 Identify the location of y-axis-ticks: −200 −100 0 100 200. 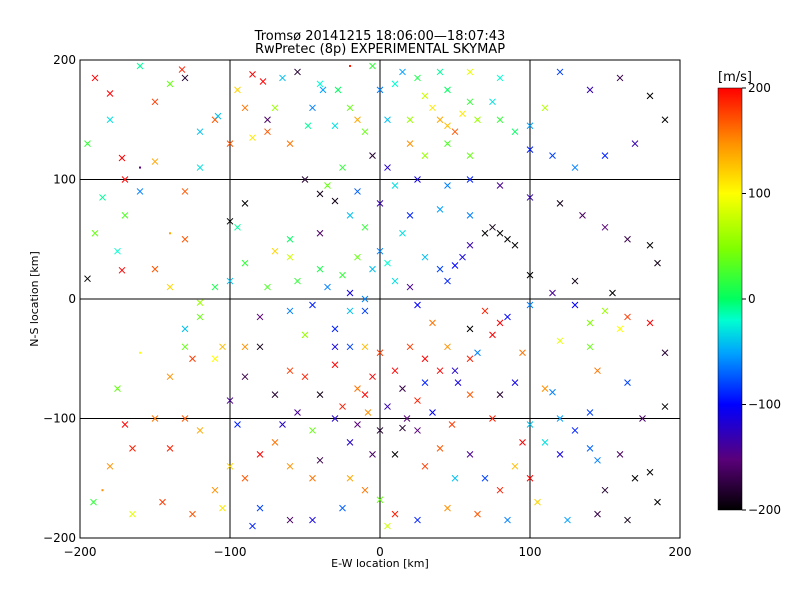
(64, 299).